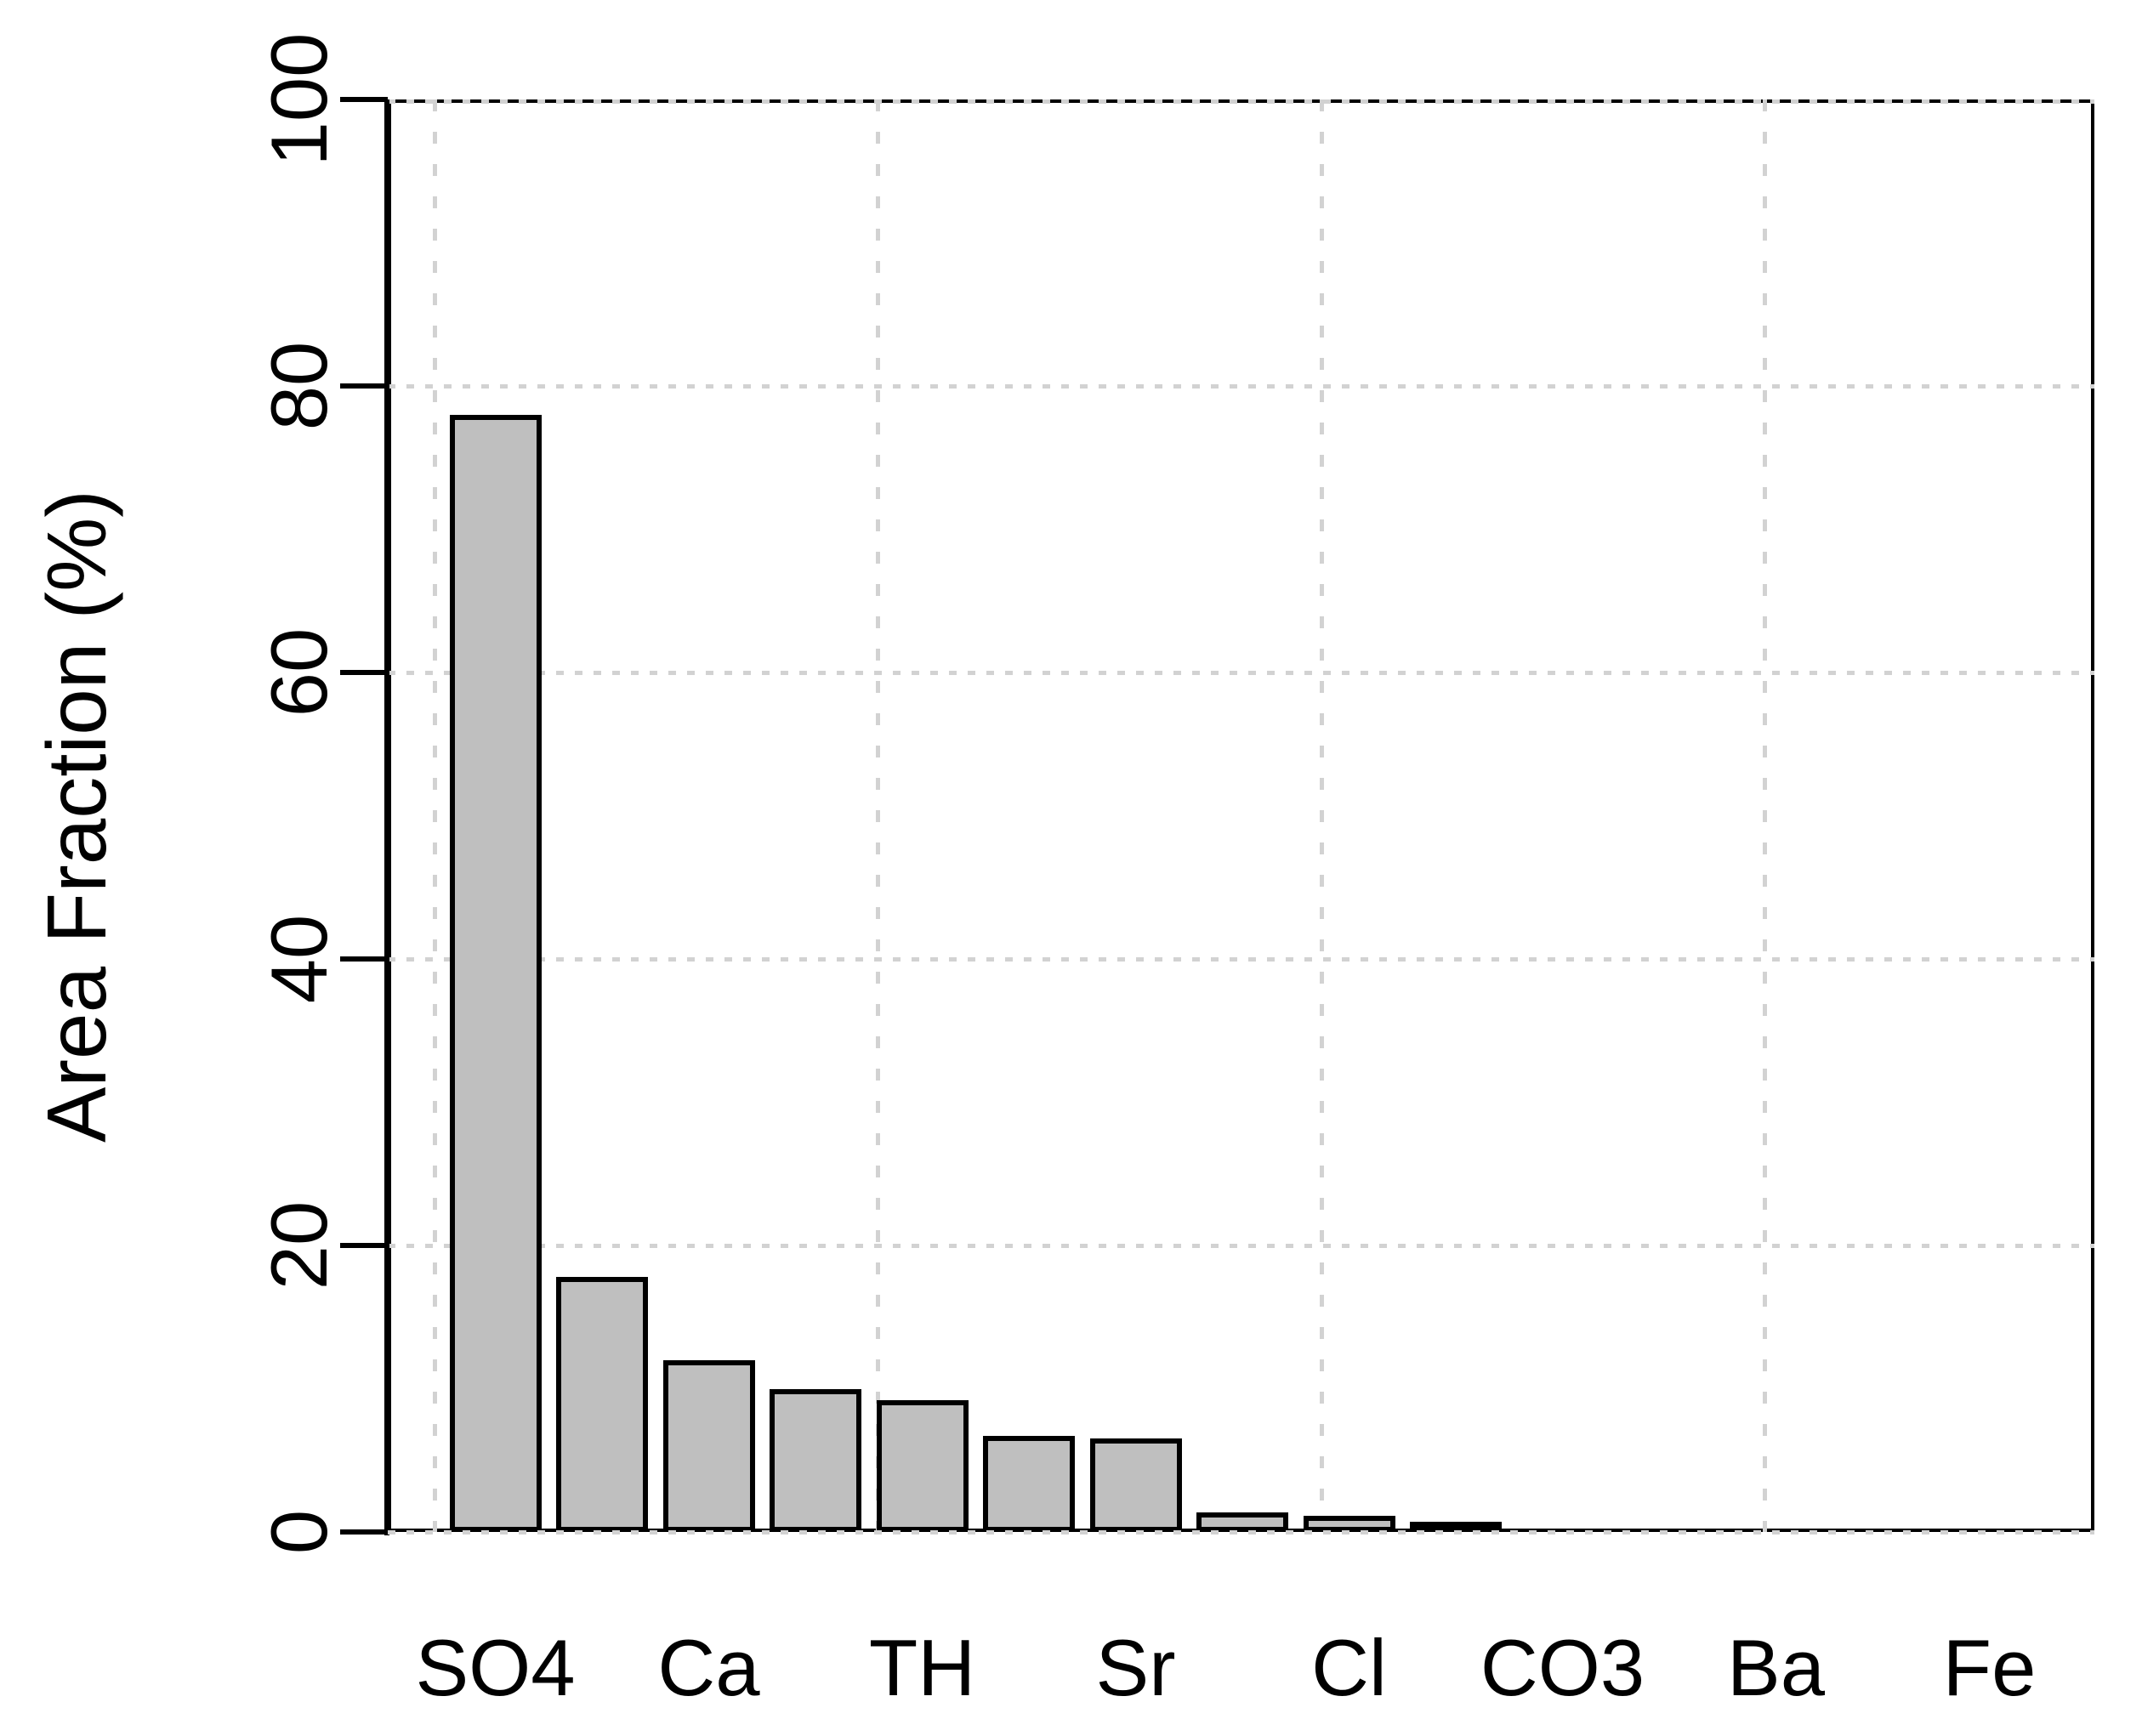 Image resolution: width=2142 pixels, height=1736 pixels. Describe the element at coordinates (1135, 1485) in the screenshot. I see `bar-Sr` at that location.